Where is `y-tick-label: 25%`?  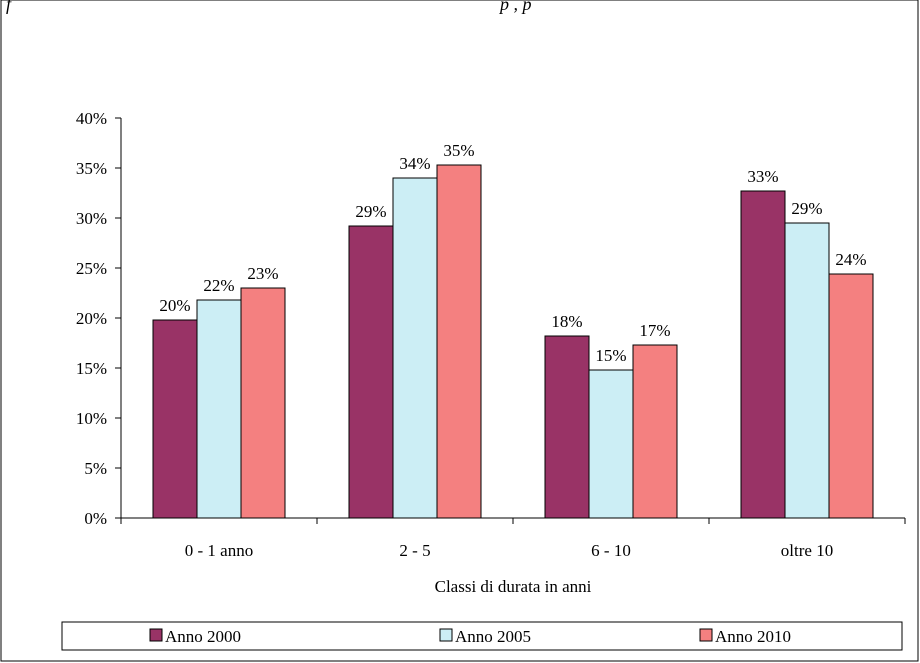
y-tick-label: 25% is located at coordinates (91, 268).